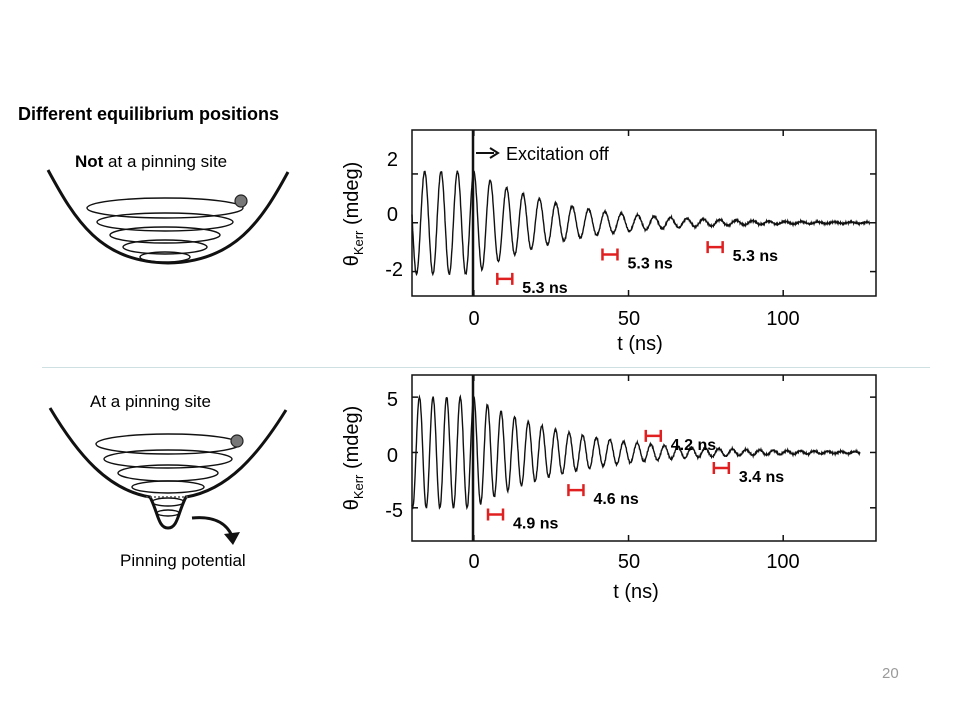 Image resolution: width=960 pixels, height=720 pixels. Describe the element at coordinates (761, 477) in the screenshot. I see `period-label-3: 3.4 ns` at that location.